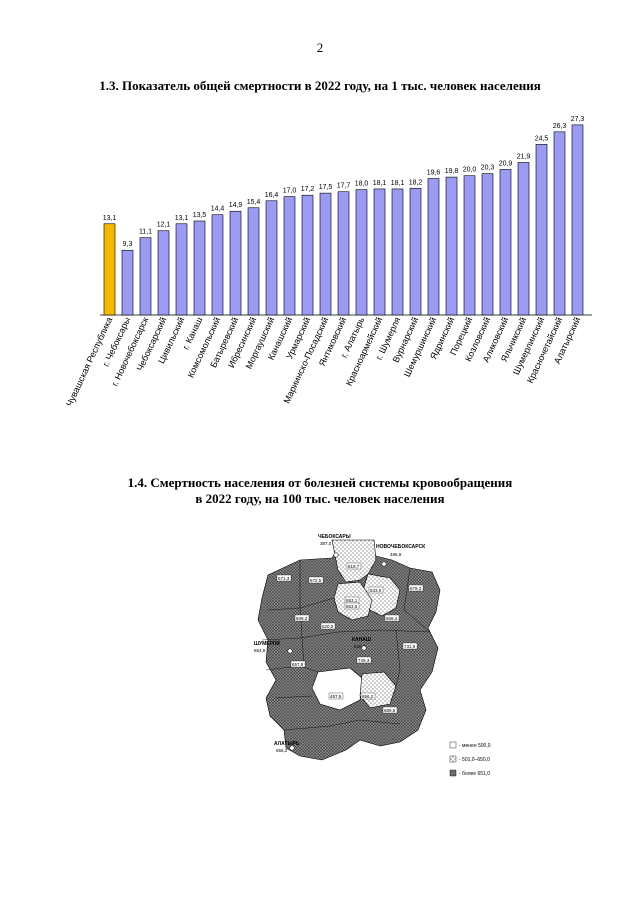  I want to click on data-label: 14,9, so click(236, 205).